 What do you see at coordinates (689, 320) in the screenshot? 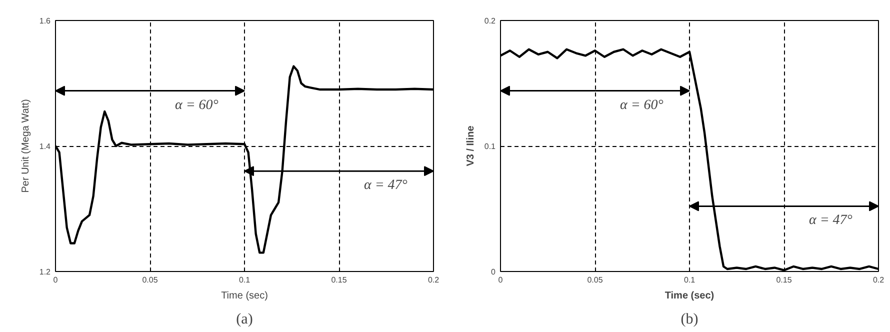
I see `text: (b)` at bounding box center [689, 320].